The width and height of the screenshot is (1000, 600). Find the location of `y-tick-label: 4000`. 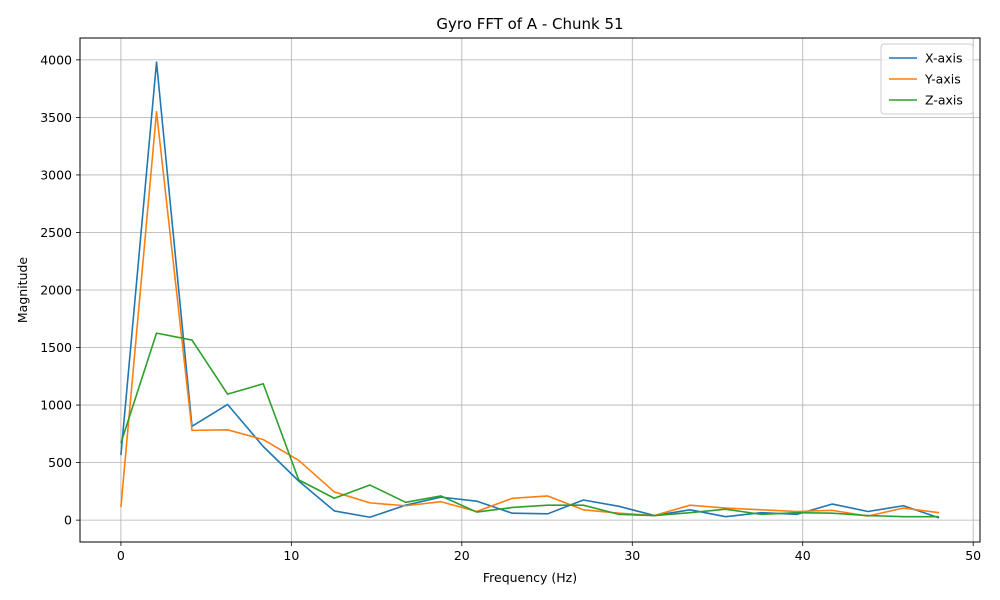

y-tick-label: 4000 is located at coordinates (56, 59).